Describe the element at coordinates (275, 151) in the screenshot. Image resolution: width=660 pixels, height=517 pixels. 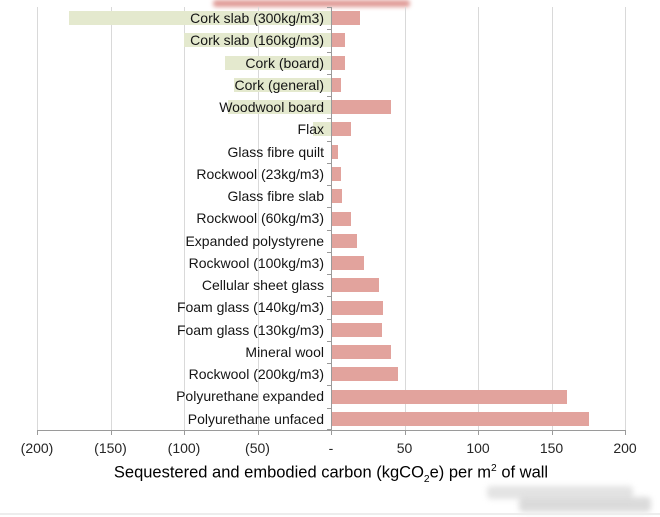
I see `category-label: Glass fibre quilt` at that location.